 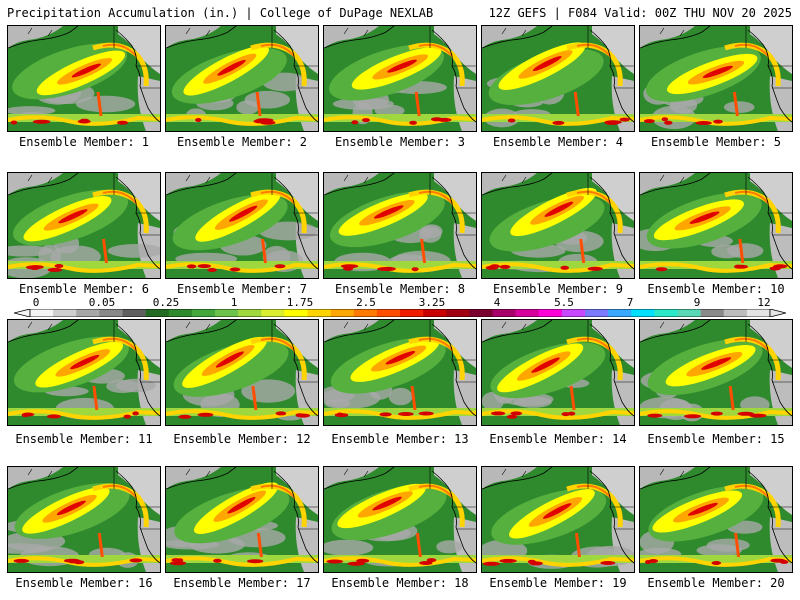 What do you see at coordinates (400, 583) in the screenshot?
I see `ensemble-member-label: Ensemble Member: 18` at bounding box center [400, 583].